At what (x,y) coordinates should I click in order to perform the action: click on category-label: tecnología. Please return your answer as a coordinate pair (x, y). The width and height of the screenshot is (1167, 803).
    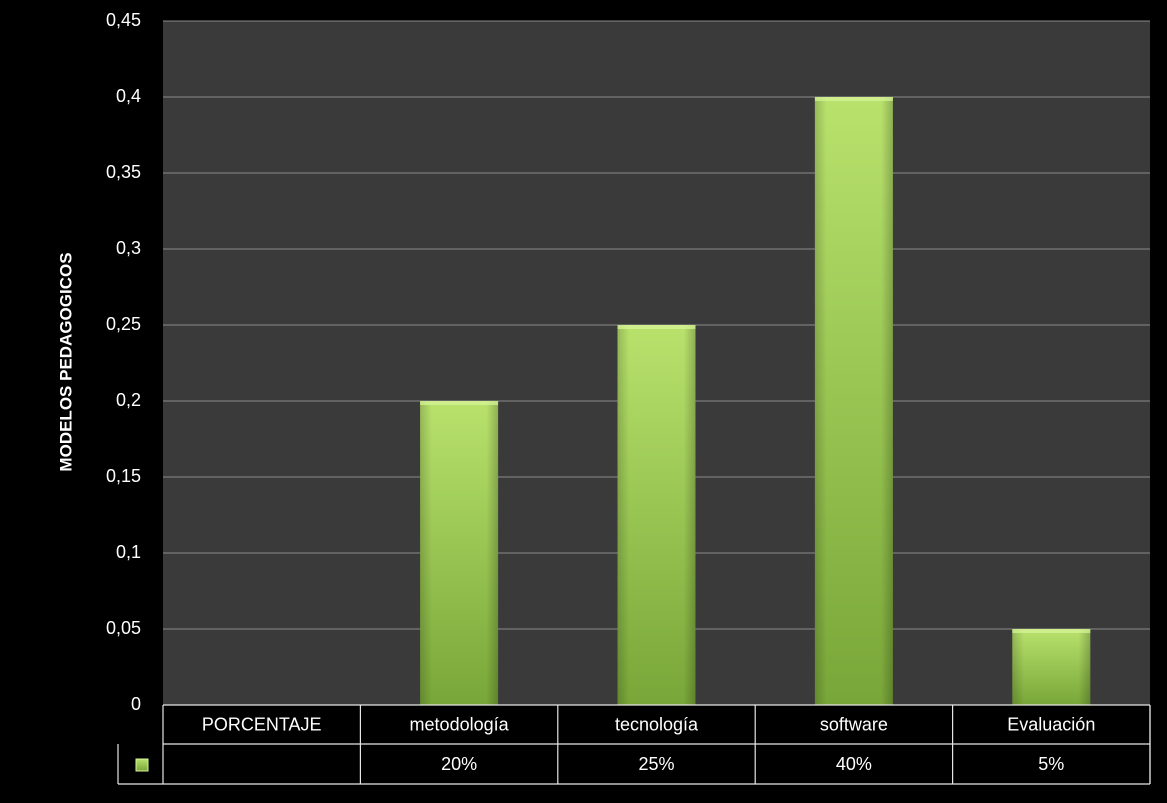
    Looking at the image, I should click on (657, 724).